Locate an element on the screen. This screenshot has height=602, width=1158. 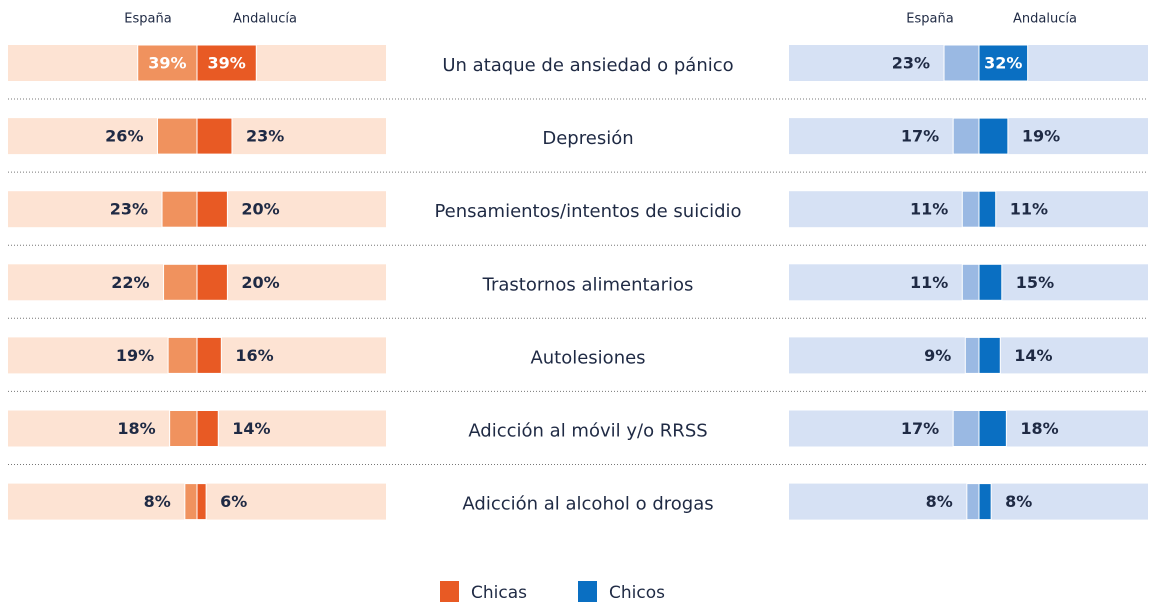
category-label: Pensamientos/intentos de suicidio is located at coordinates (587, 211).